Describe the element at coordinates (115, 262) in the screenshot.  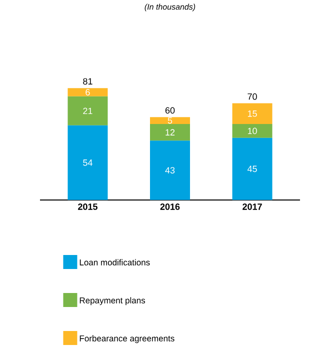
I see `legend-label: Loan modifications` at that location.